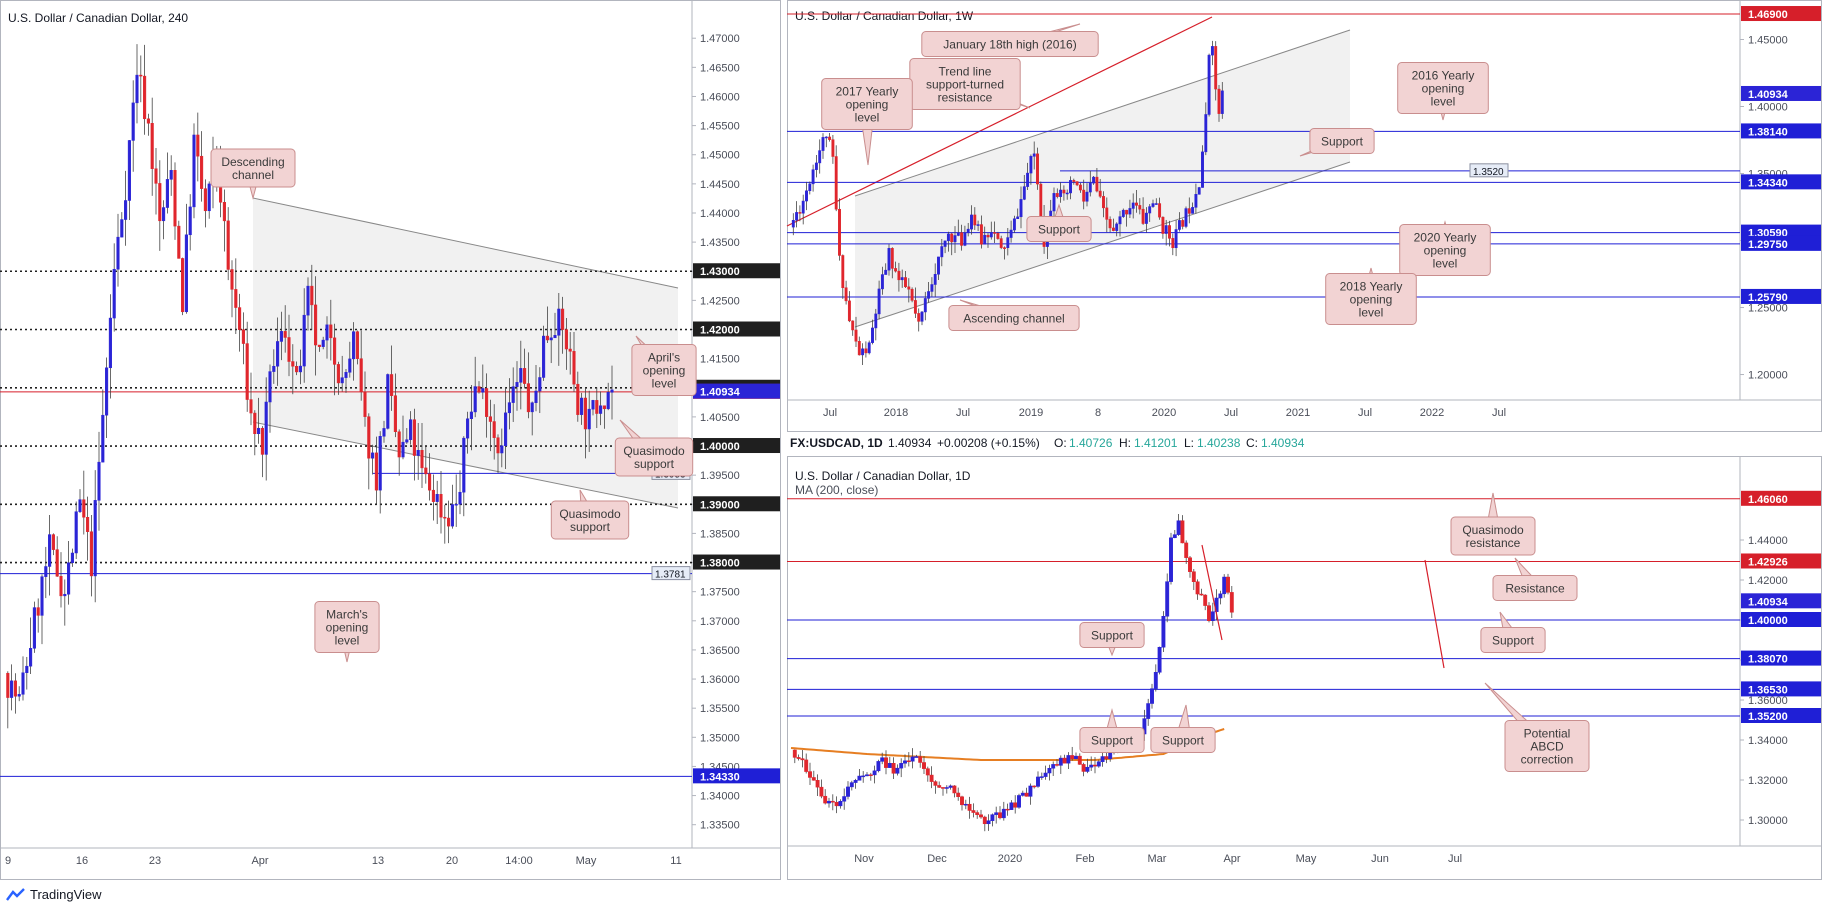 The image size is (1822, 910). Describe the element at coordinates (66, 894) in the screenshot. I see `tradingview-brand: TradingView` at that location.